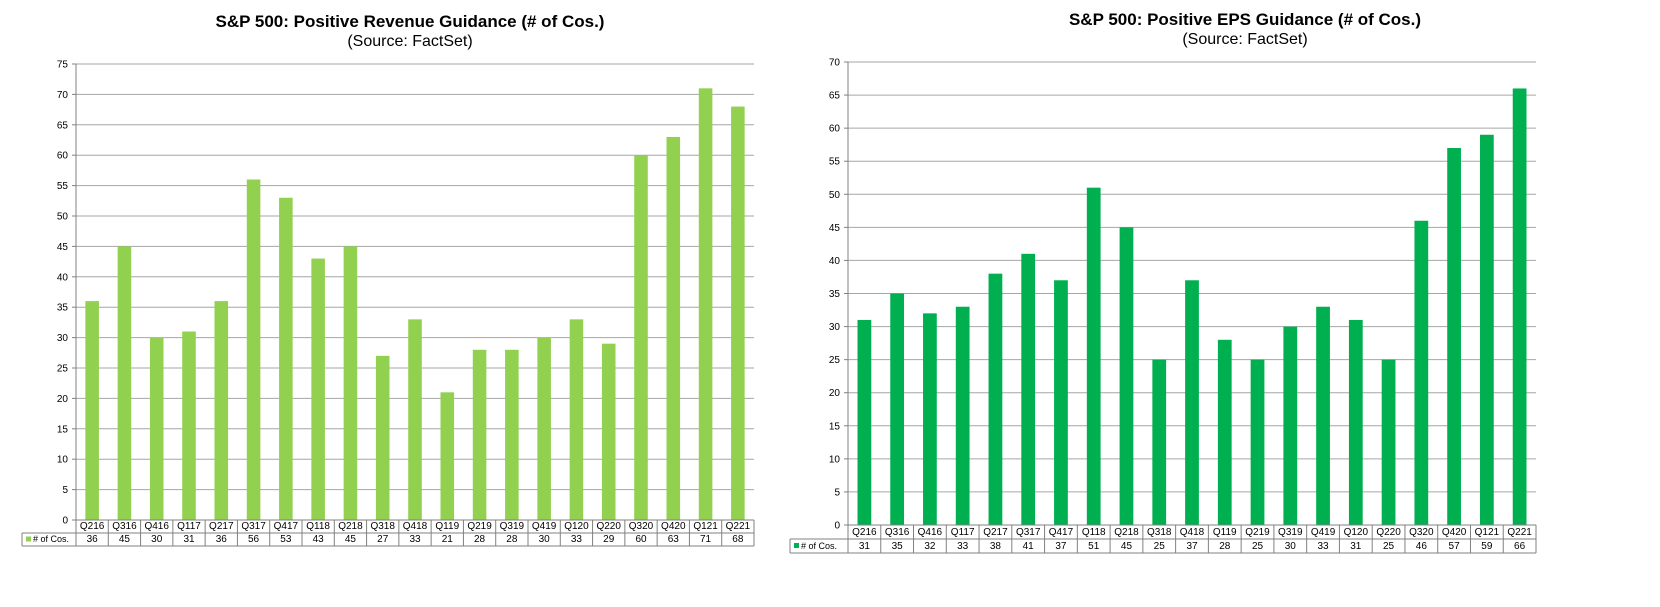 This screenshot has width=1660, height=607. Describe the element at coordinates (1422, 546) in the screenshot. I see `value-label: 46` at that location.